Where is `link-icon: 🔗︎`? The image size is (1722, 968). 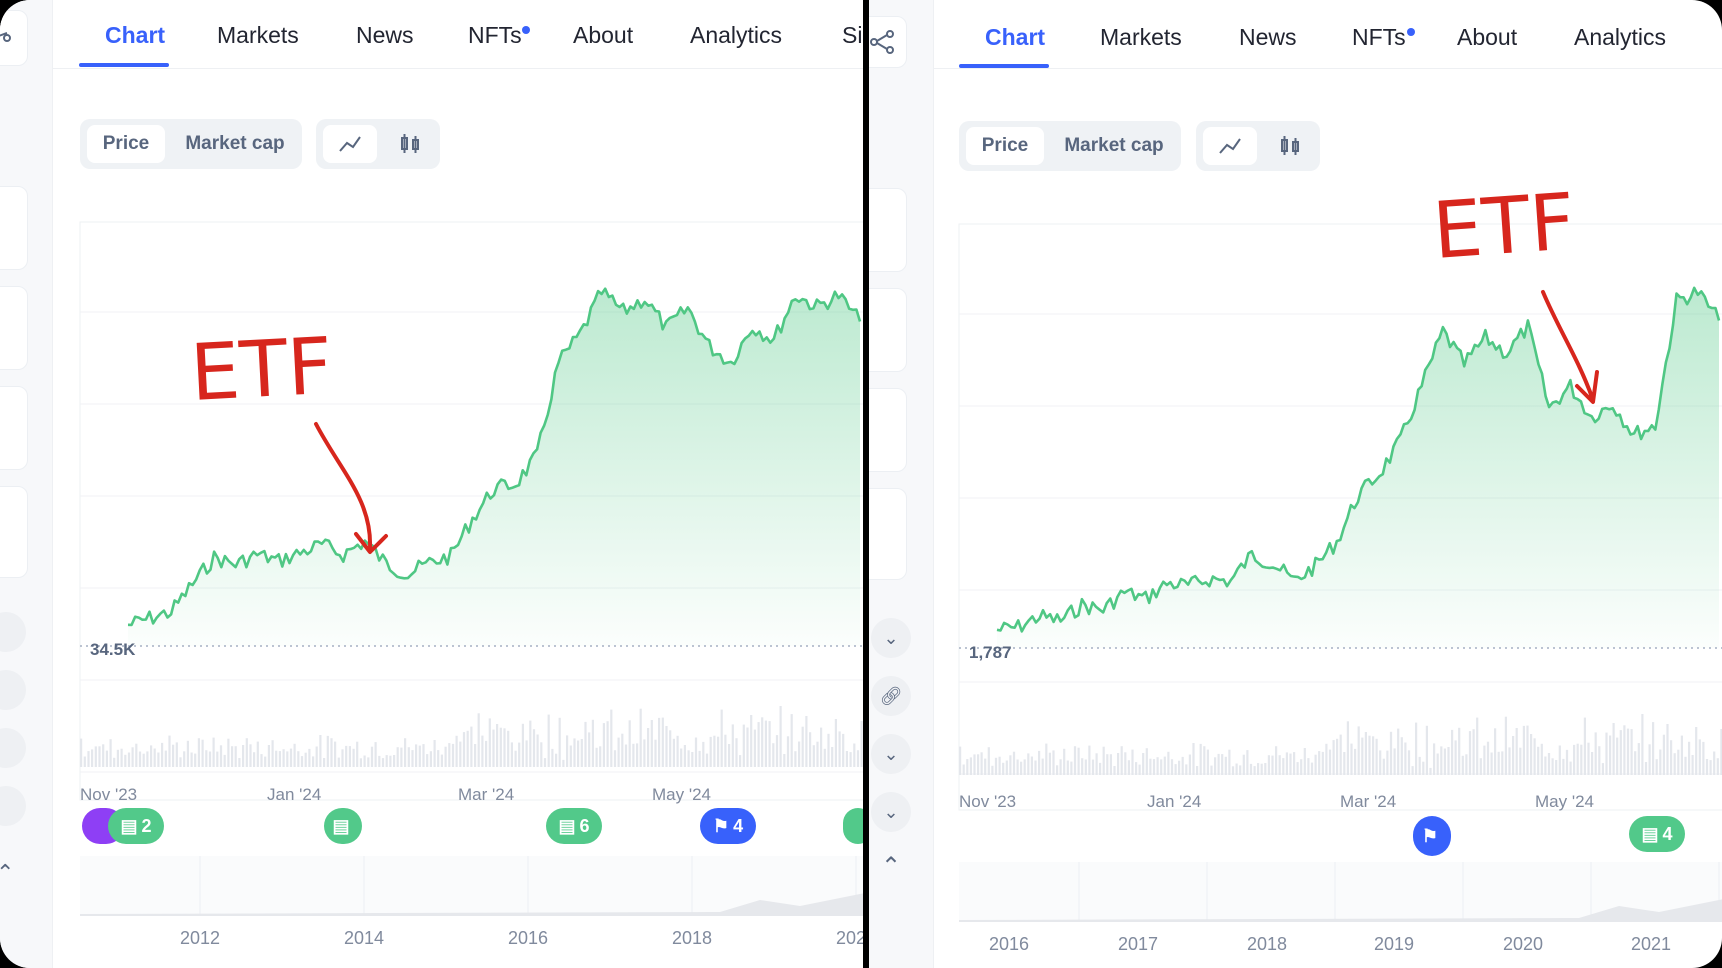 link-icon: 🔗︎ is located at coordinates (891, 696).